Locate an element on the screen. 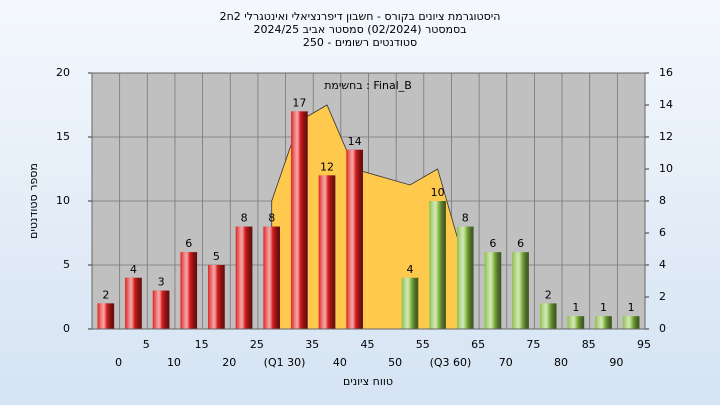  value-label: 12 is located at coordinates (327, 166).